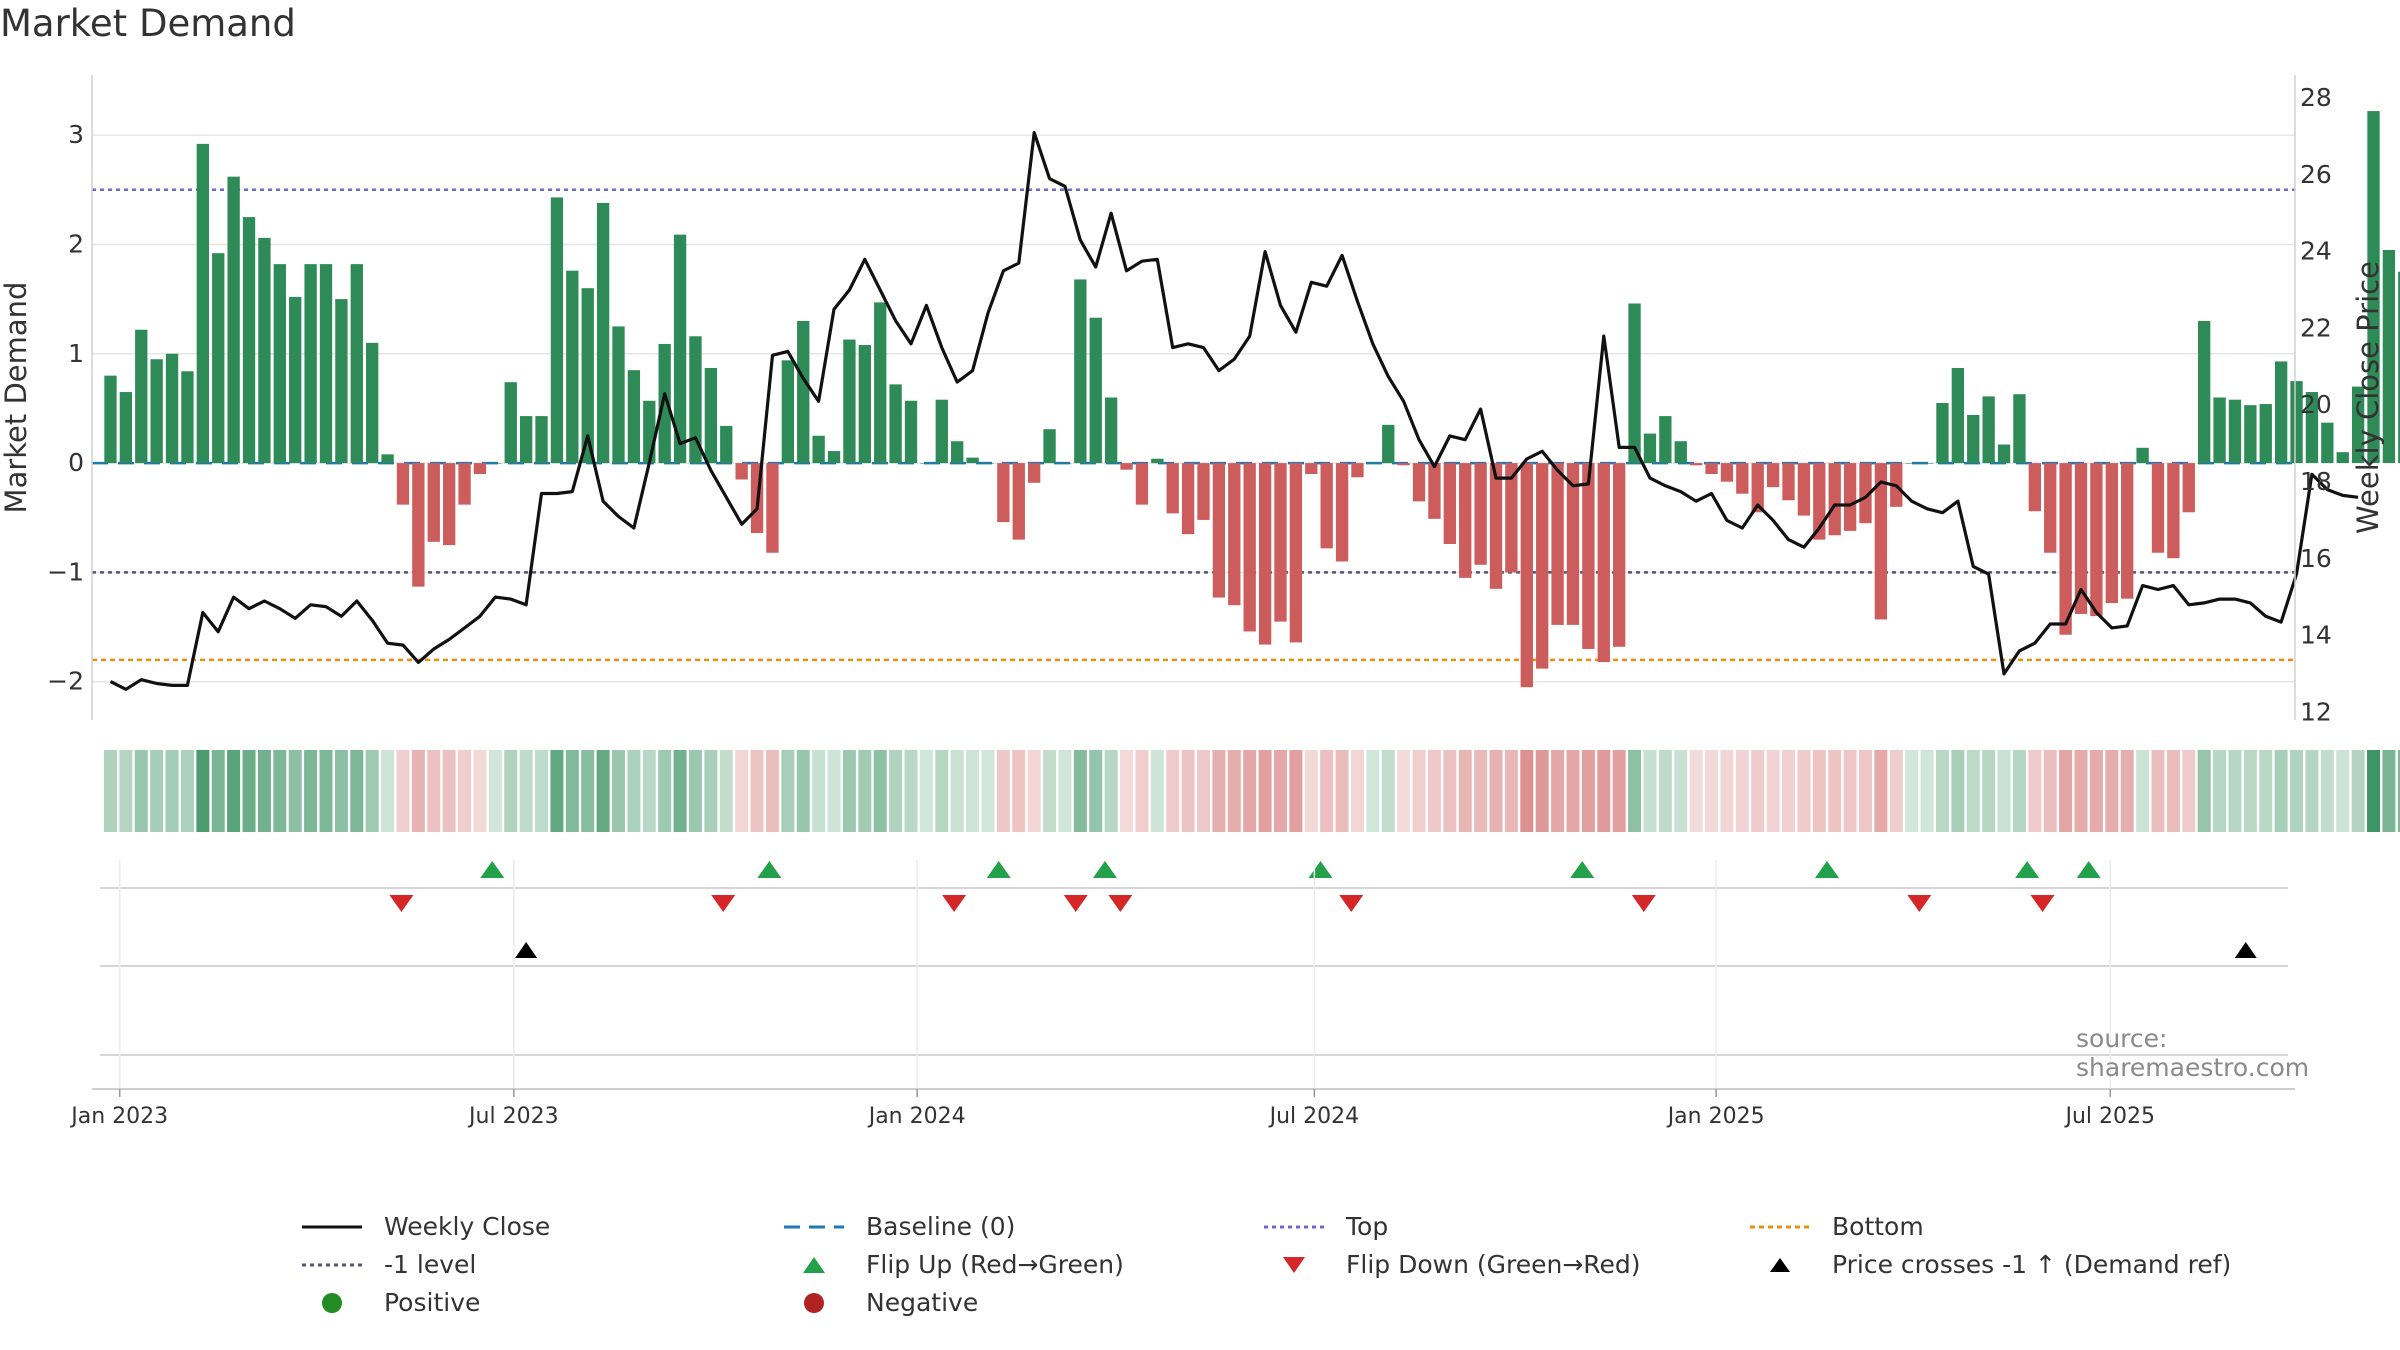  I want to click on legend-swatch-close, so click(332, 1226).